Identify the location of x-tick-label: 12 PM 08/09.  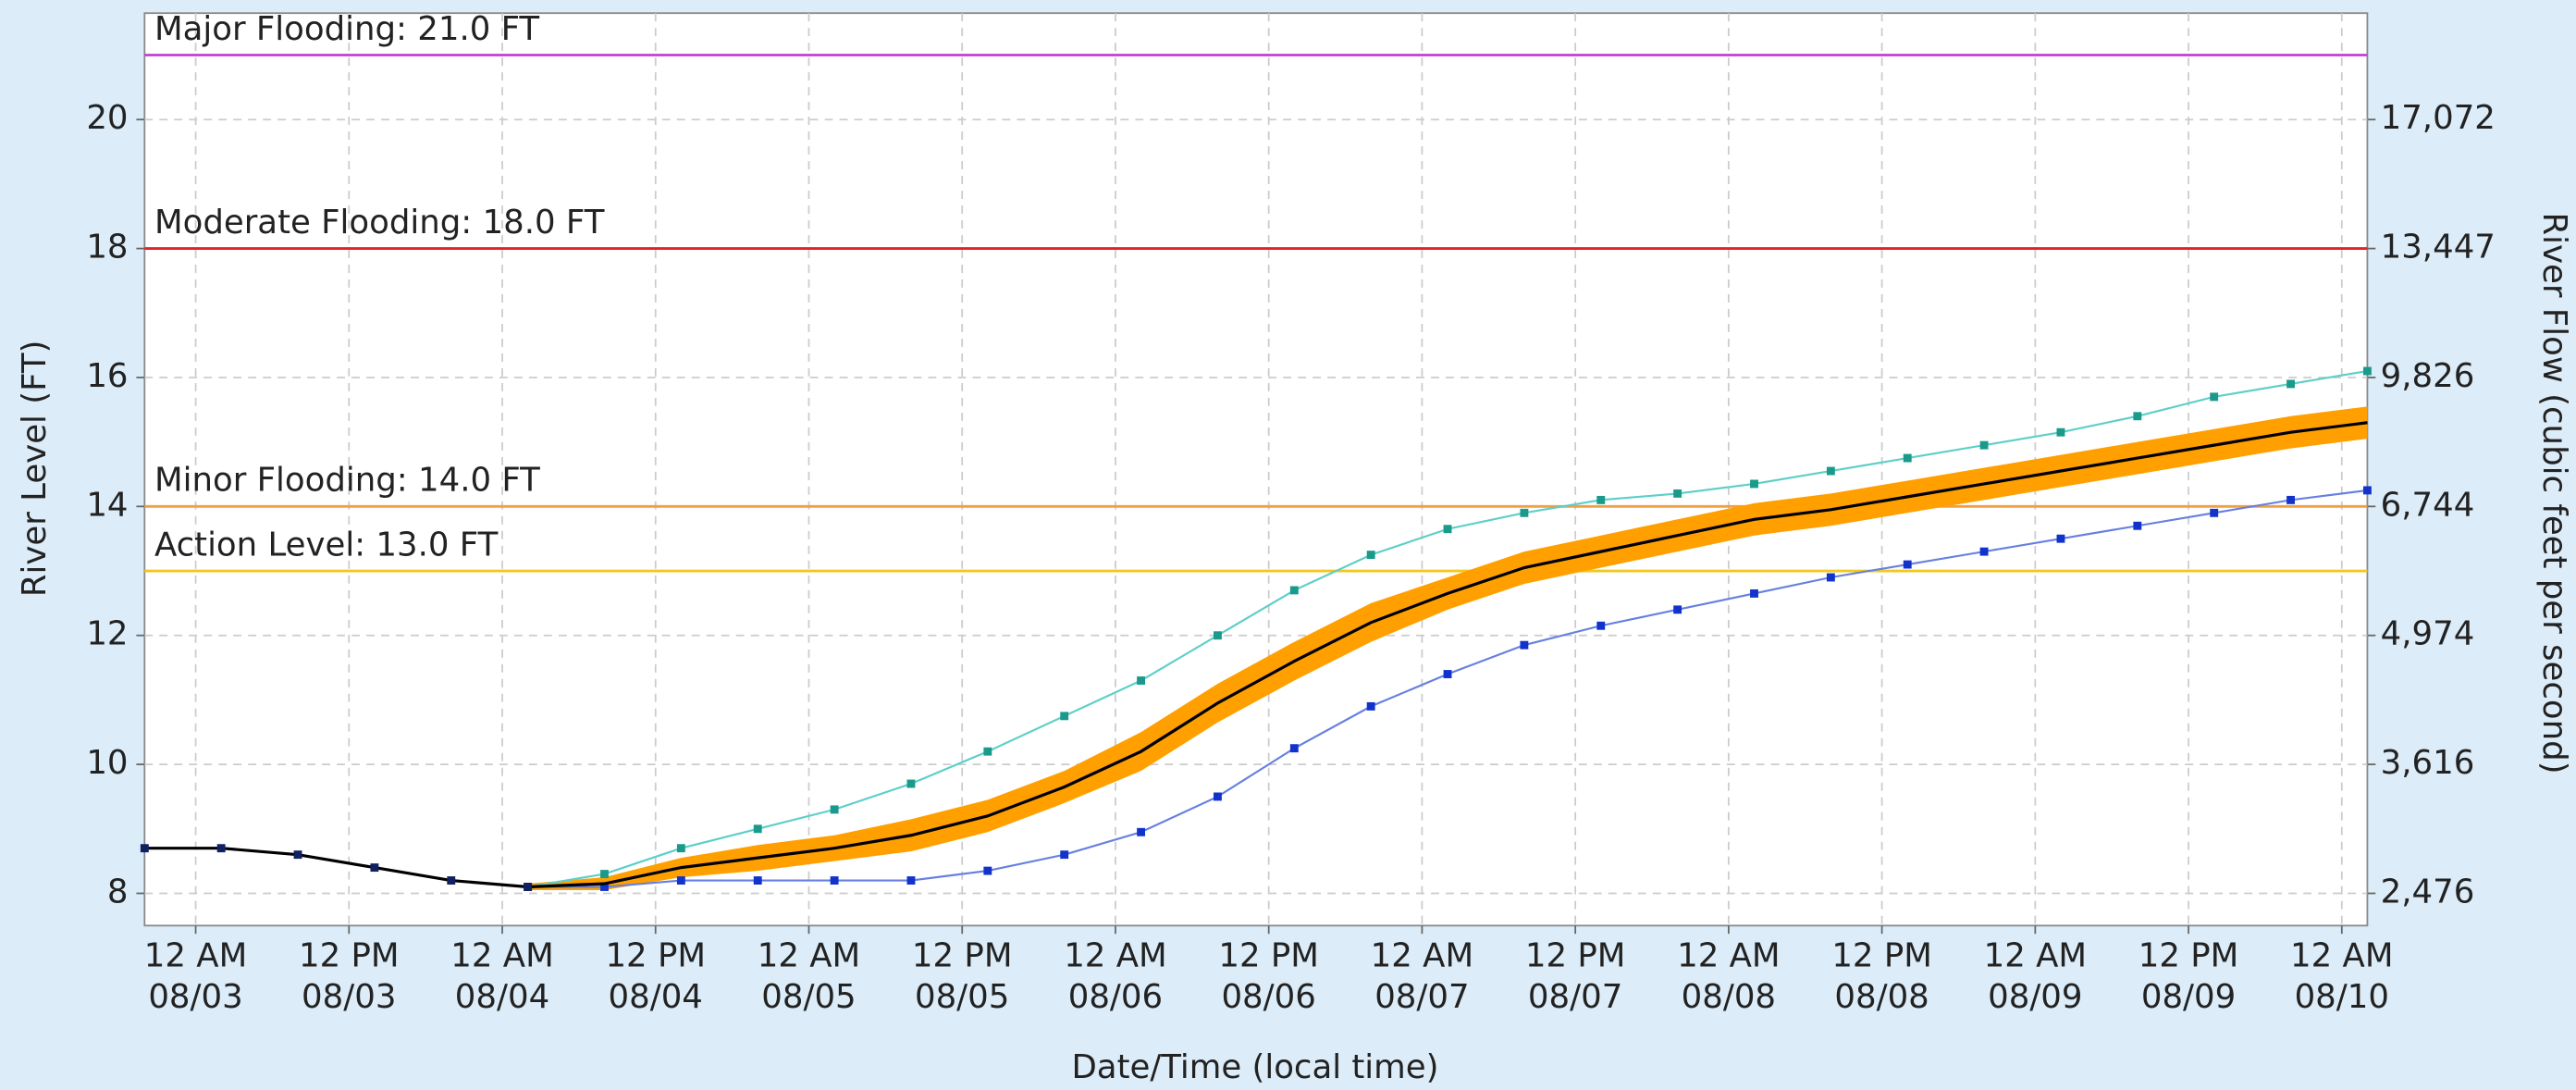
(2188, 976).